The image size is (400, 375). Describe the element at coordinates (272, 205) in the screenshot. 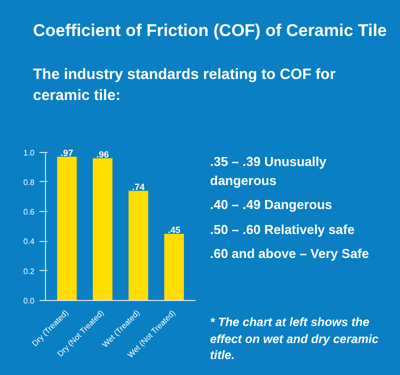

I see `text: .40 – .49 Dangerous` at that location.